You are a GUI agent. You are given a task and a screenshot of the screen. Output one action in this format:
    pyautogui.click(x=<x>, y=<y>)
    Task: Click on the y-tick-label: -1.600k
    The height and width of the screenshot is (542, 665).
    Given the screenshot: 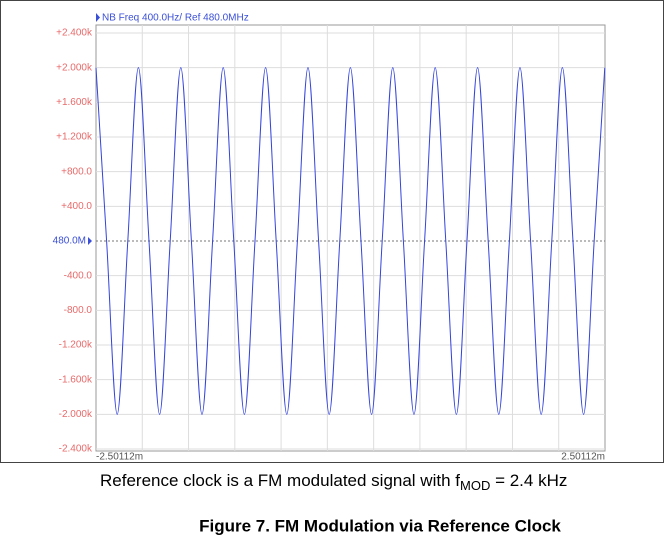 What is the action you would take?
    pyautogui.click(x=76, y=379)
    